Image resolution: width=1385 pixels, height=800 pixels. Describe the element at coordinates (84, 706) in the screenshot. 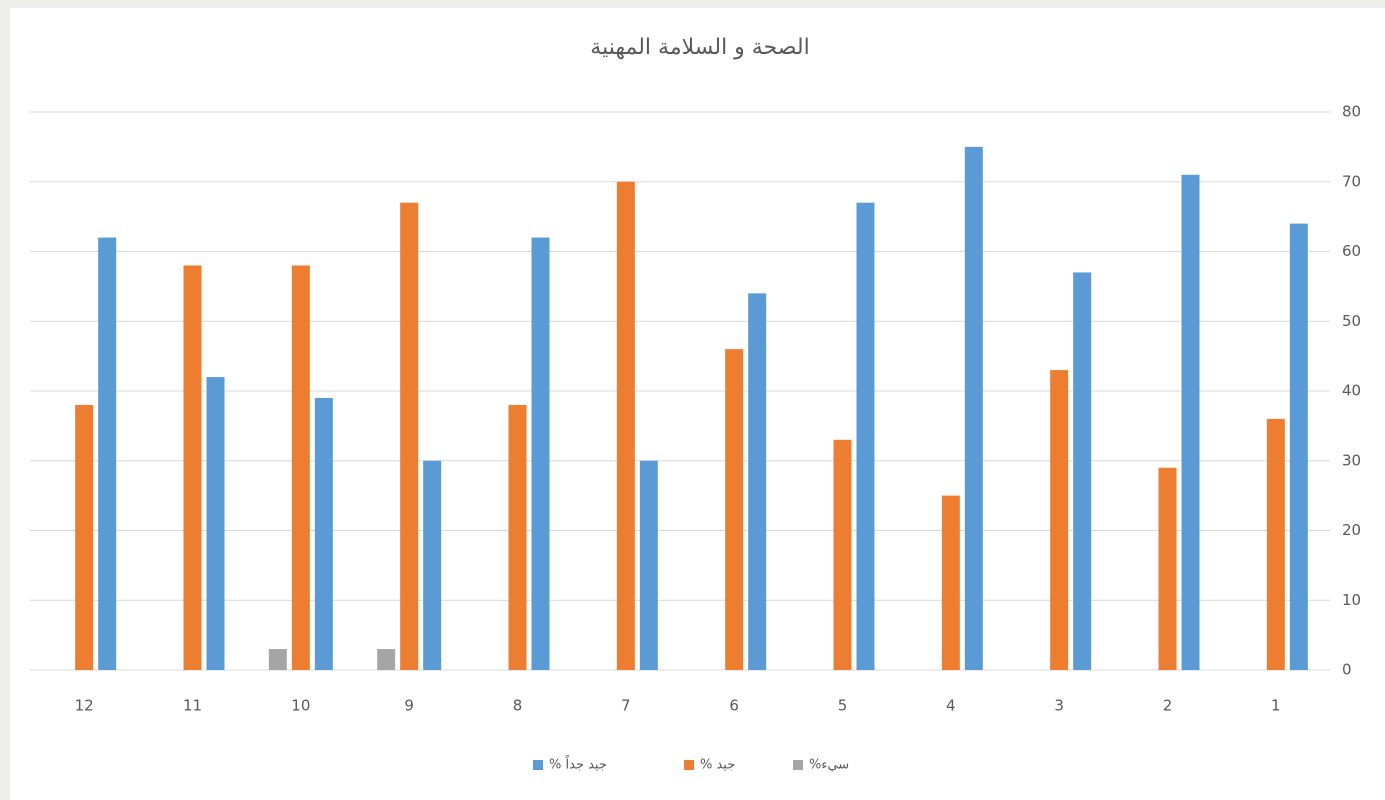

I see `x-tick-label: 12` at that location.